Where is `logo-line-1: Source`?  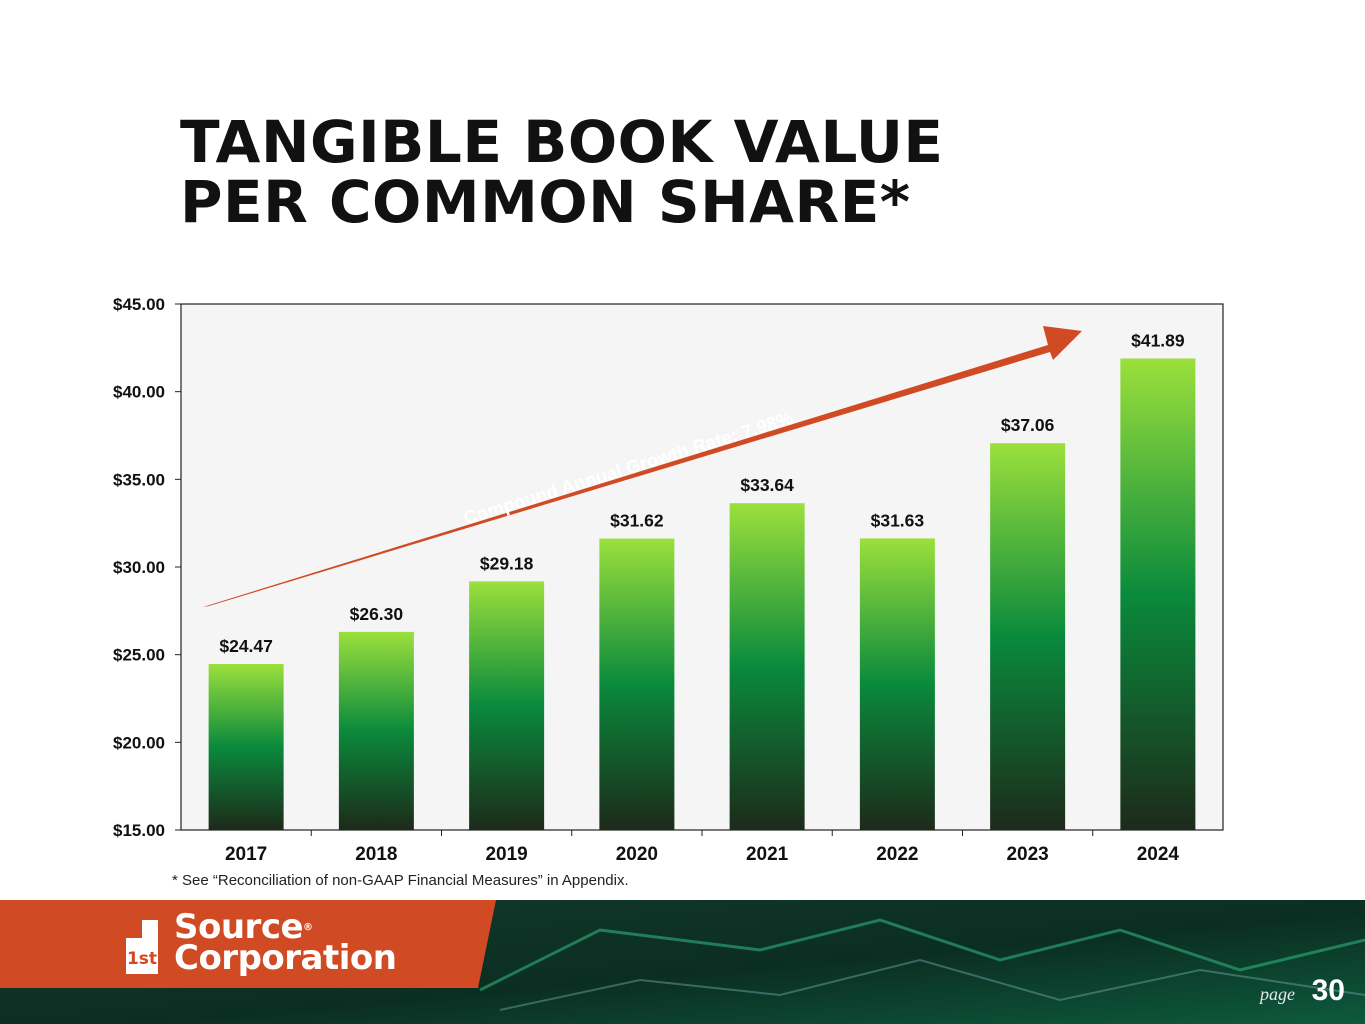
logo-line-1: Source is located at coordinates (239, 927).